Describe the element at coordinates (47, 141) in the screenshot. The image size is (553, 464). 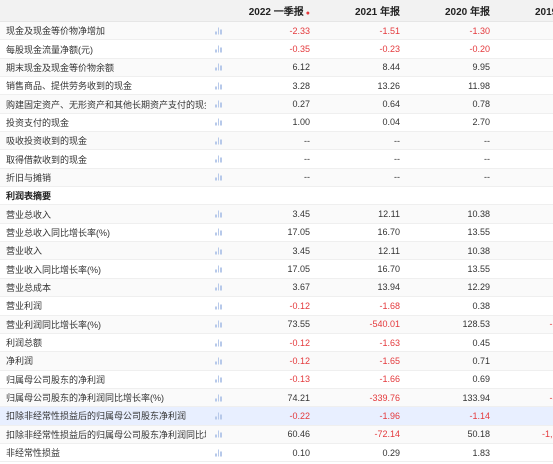
I see `row-label: 吸收投资收到的现金` at that location.